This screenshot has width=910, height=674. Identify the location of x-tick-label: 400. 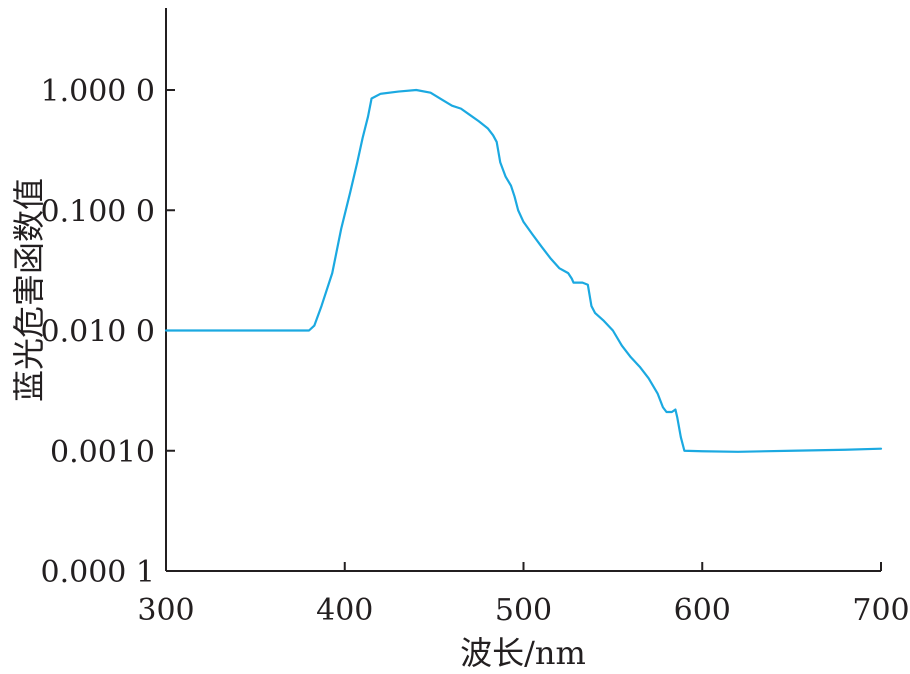
(344, 610).